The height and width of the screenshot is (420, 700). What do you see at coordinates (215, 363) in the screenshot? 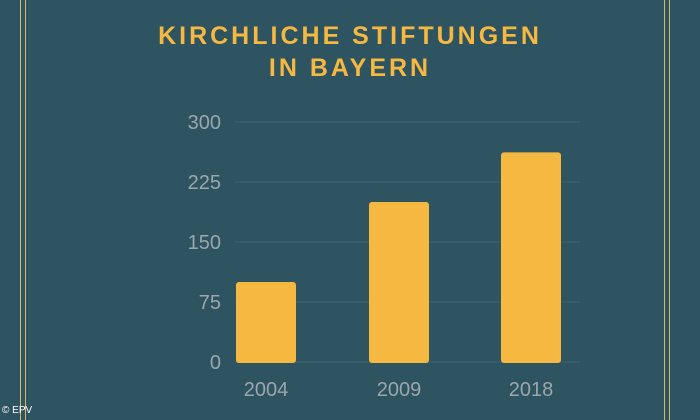
I see `y-tick-label: 0` at bounding box center [215, 363].